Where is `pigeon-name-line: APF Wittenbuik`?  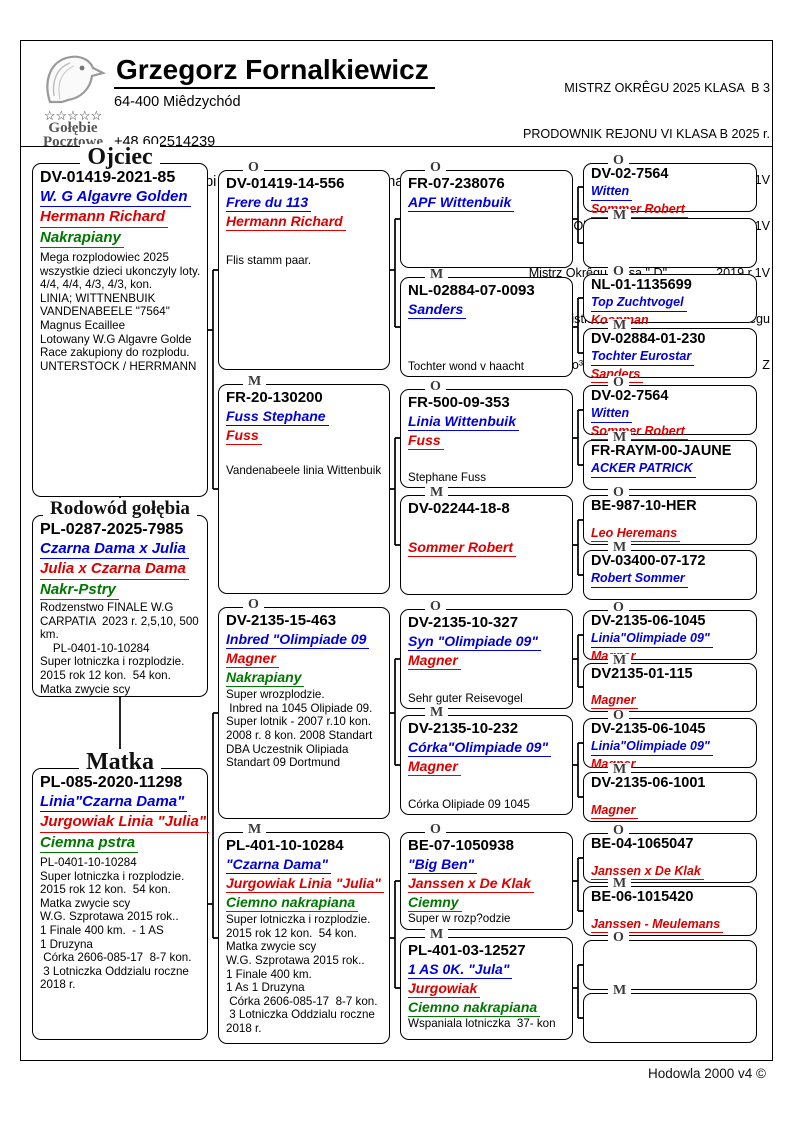 pigeon-name-line: APF Wittenbuik is located at coordinates (461, 203).